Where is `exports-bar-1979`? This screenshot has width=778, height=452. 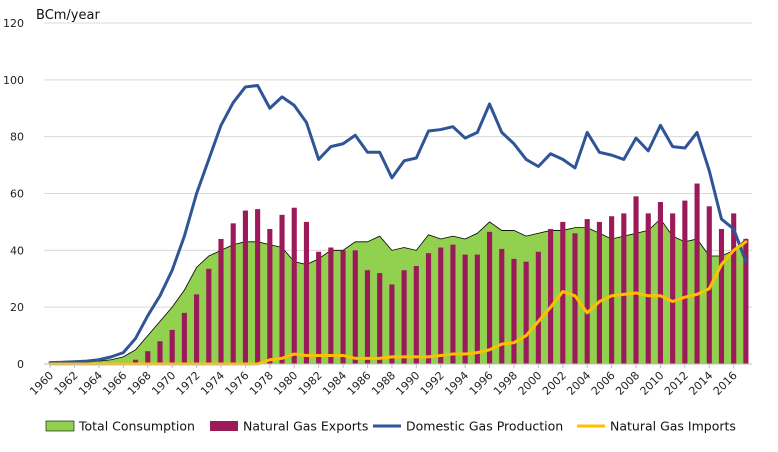 exports-bar-1979 is located at coordinates (282, 289).